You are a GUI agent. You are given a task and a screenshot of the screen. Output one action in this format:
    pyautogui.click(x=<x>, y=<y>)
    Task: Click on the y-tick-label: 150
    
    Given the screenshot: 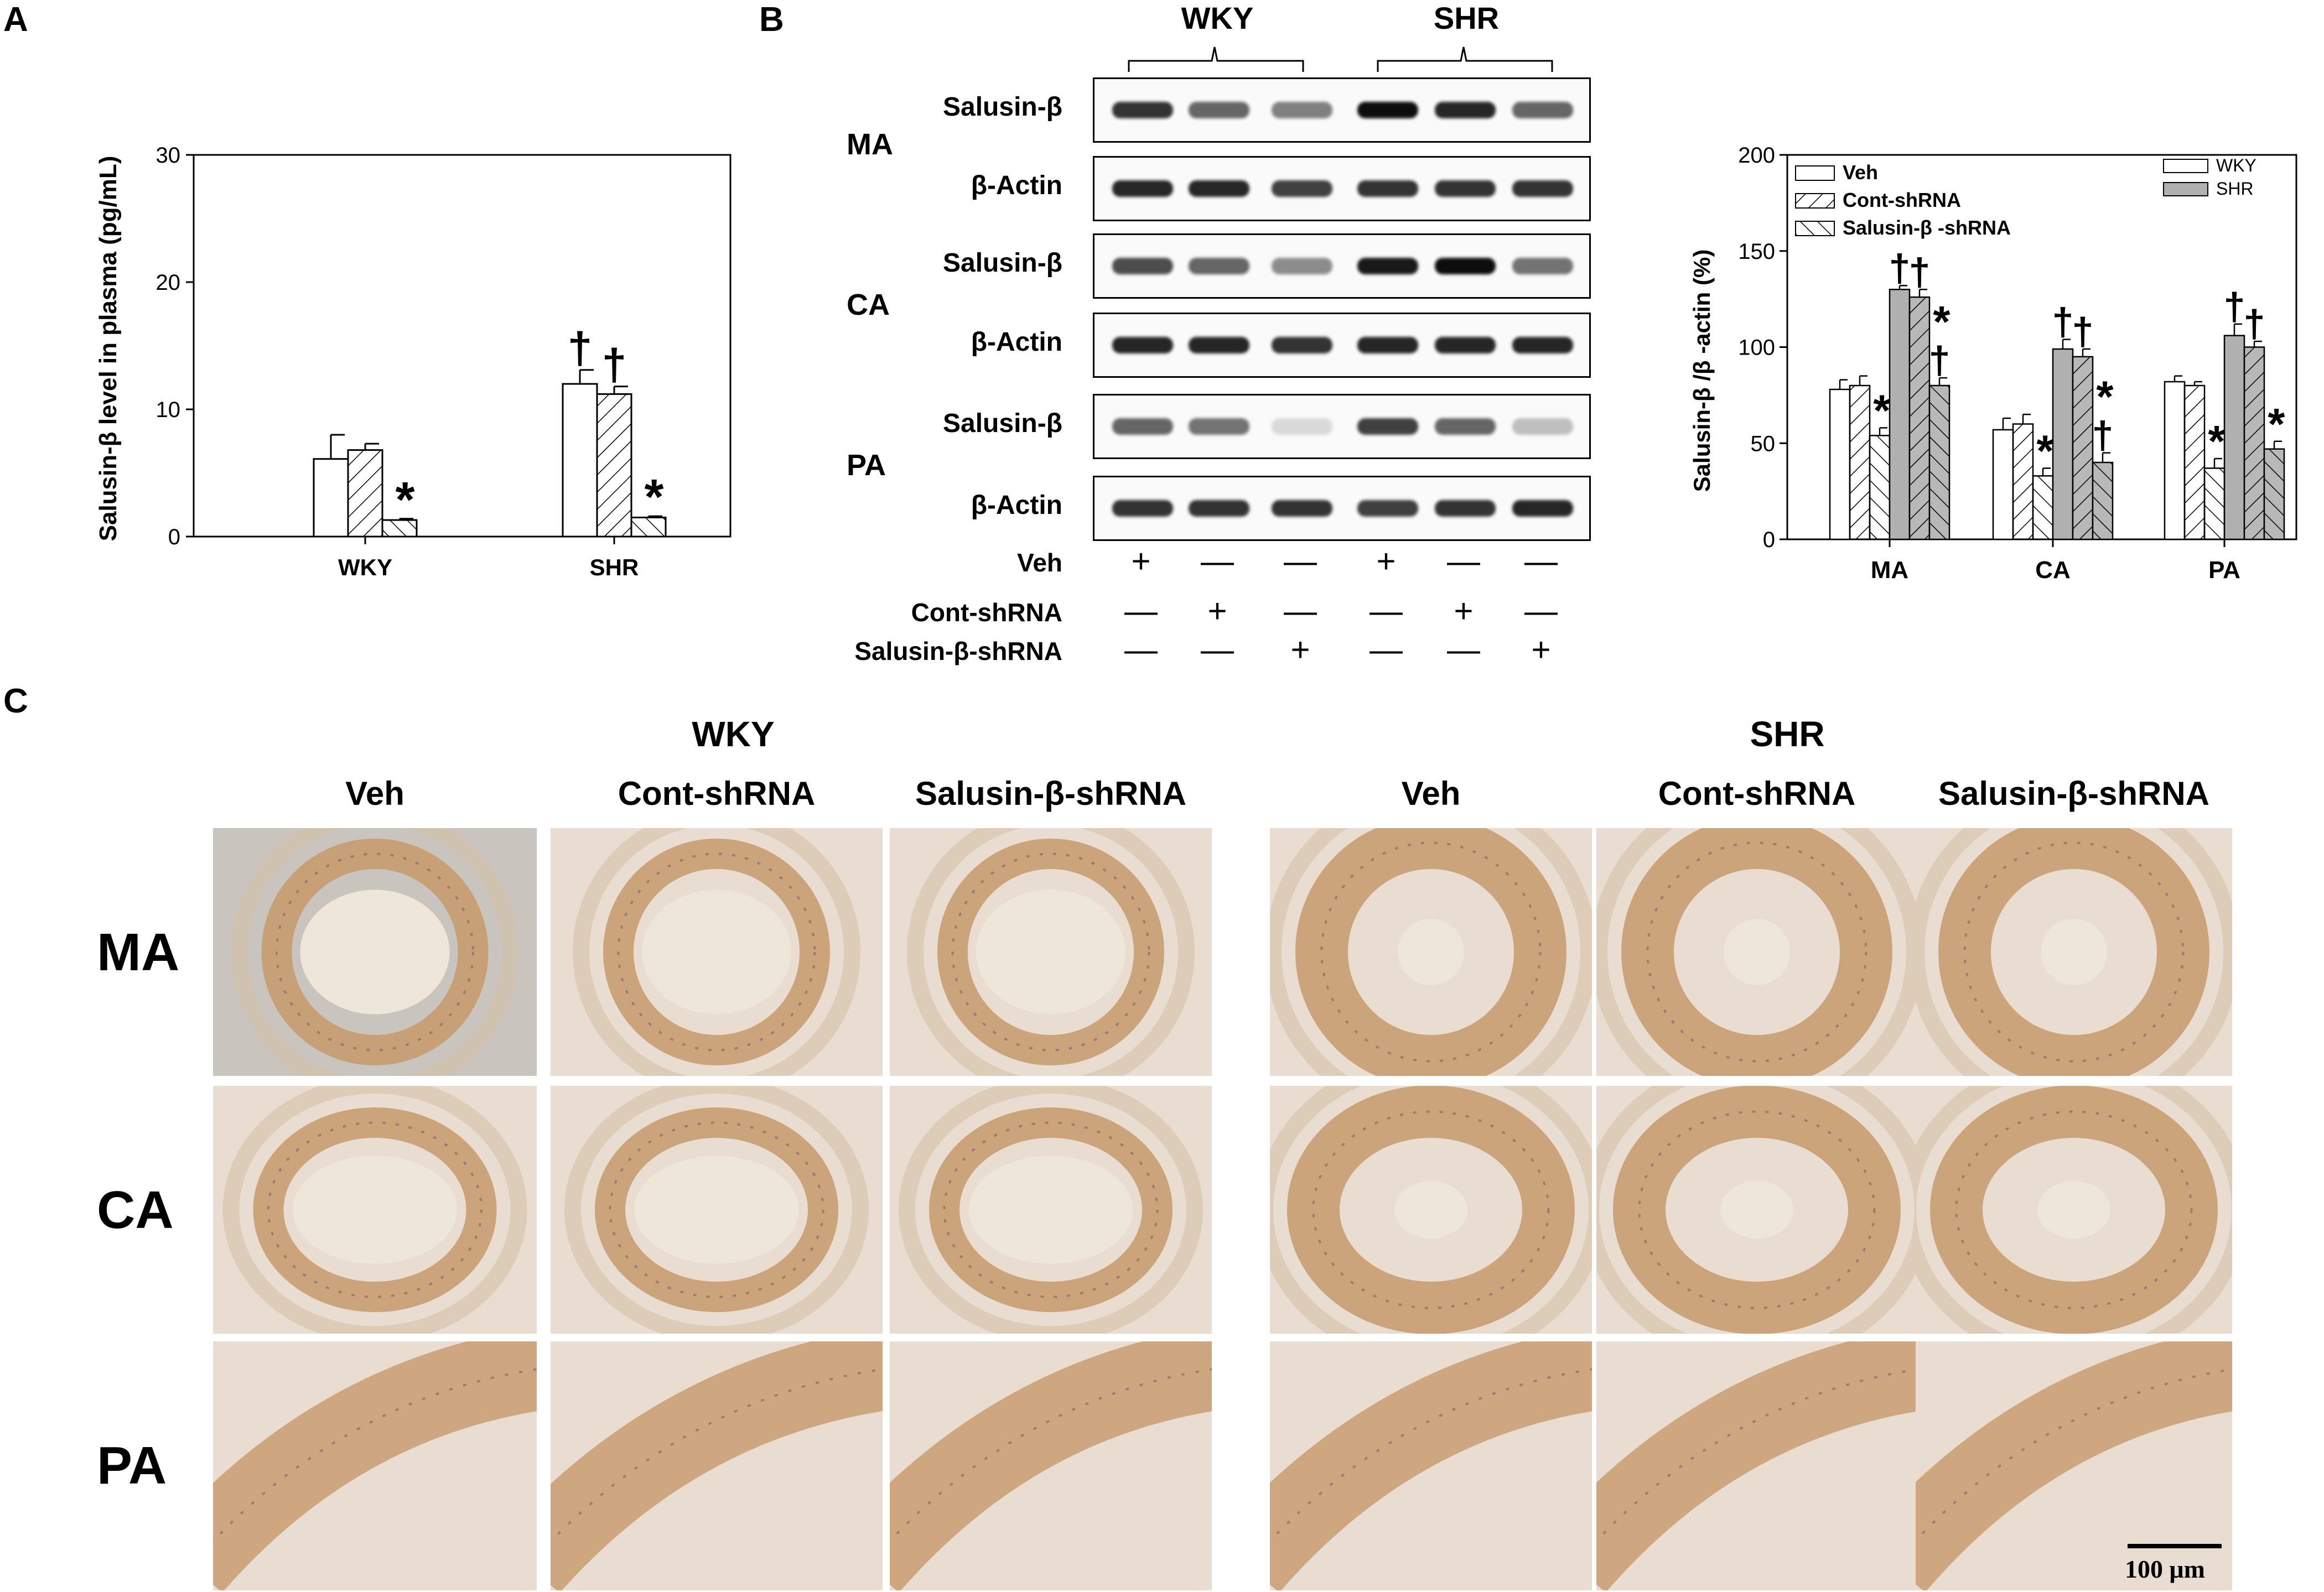 What is the action you would take?
    pyautogui.click(x=1757, y=252)
    